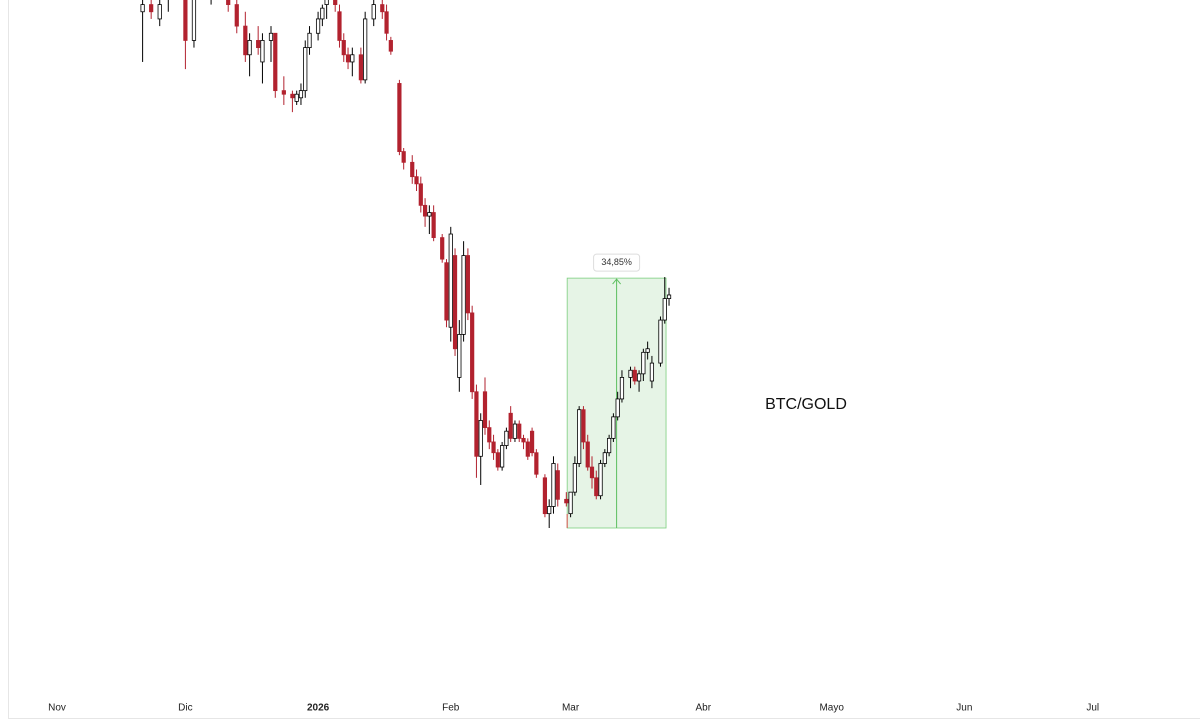 The height and width of the screenshot is (726, 1200). What do you see at coordinates (616, 281) in the screenshot?
I see `measure-arrowhead` at bounding box center [616, 281].